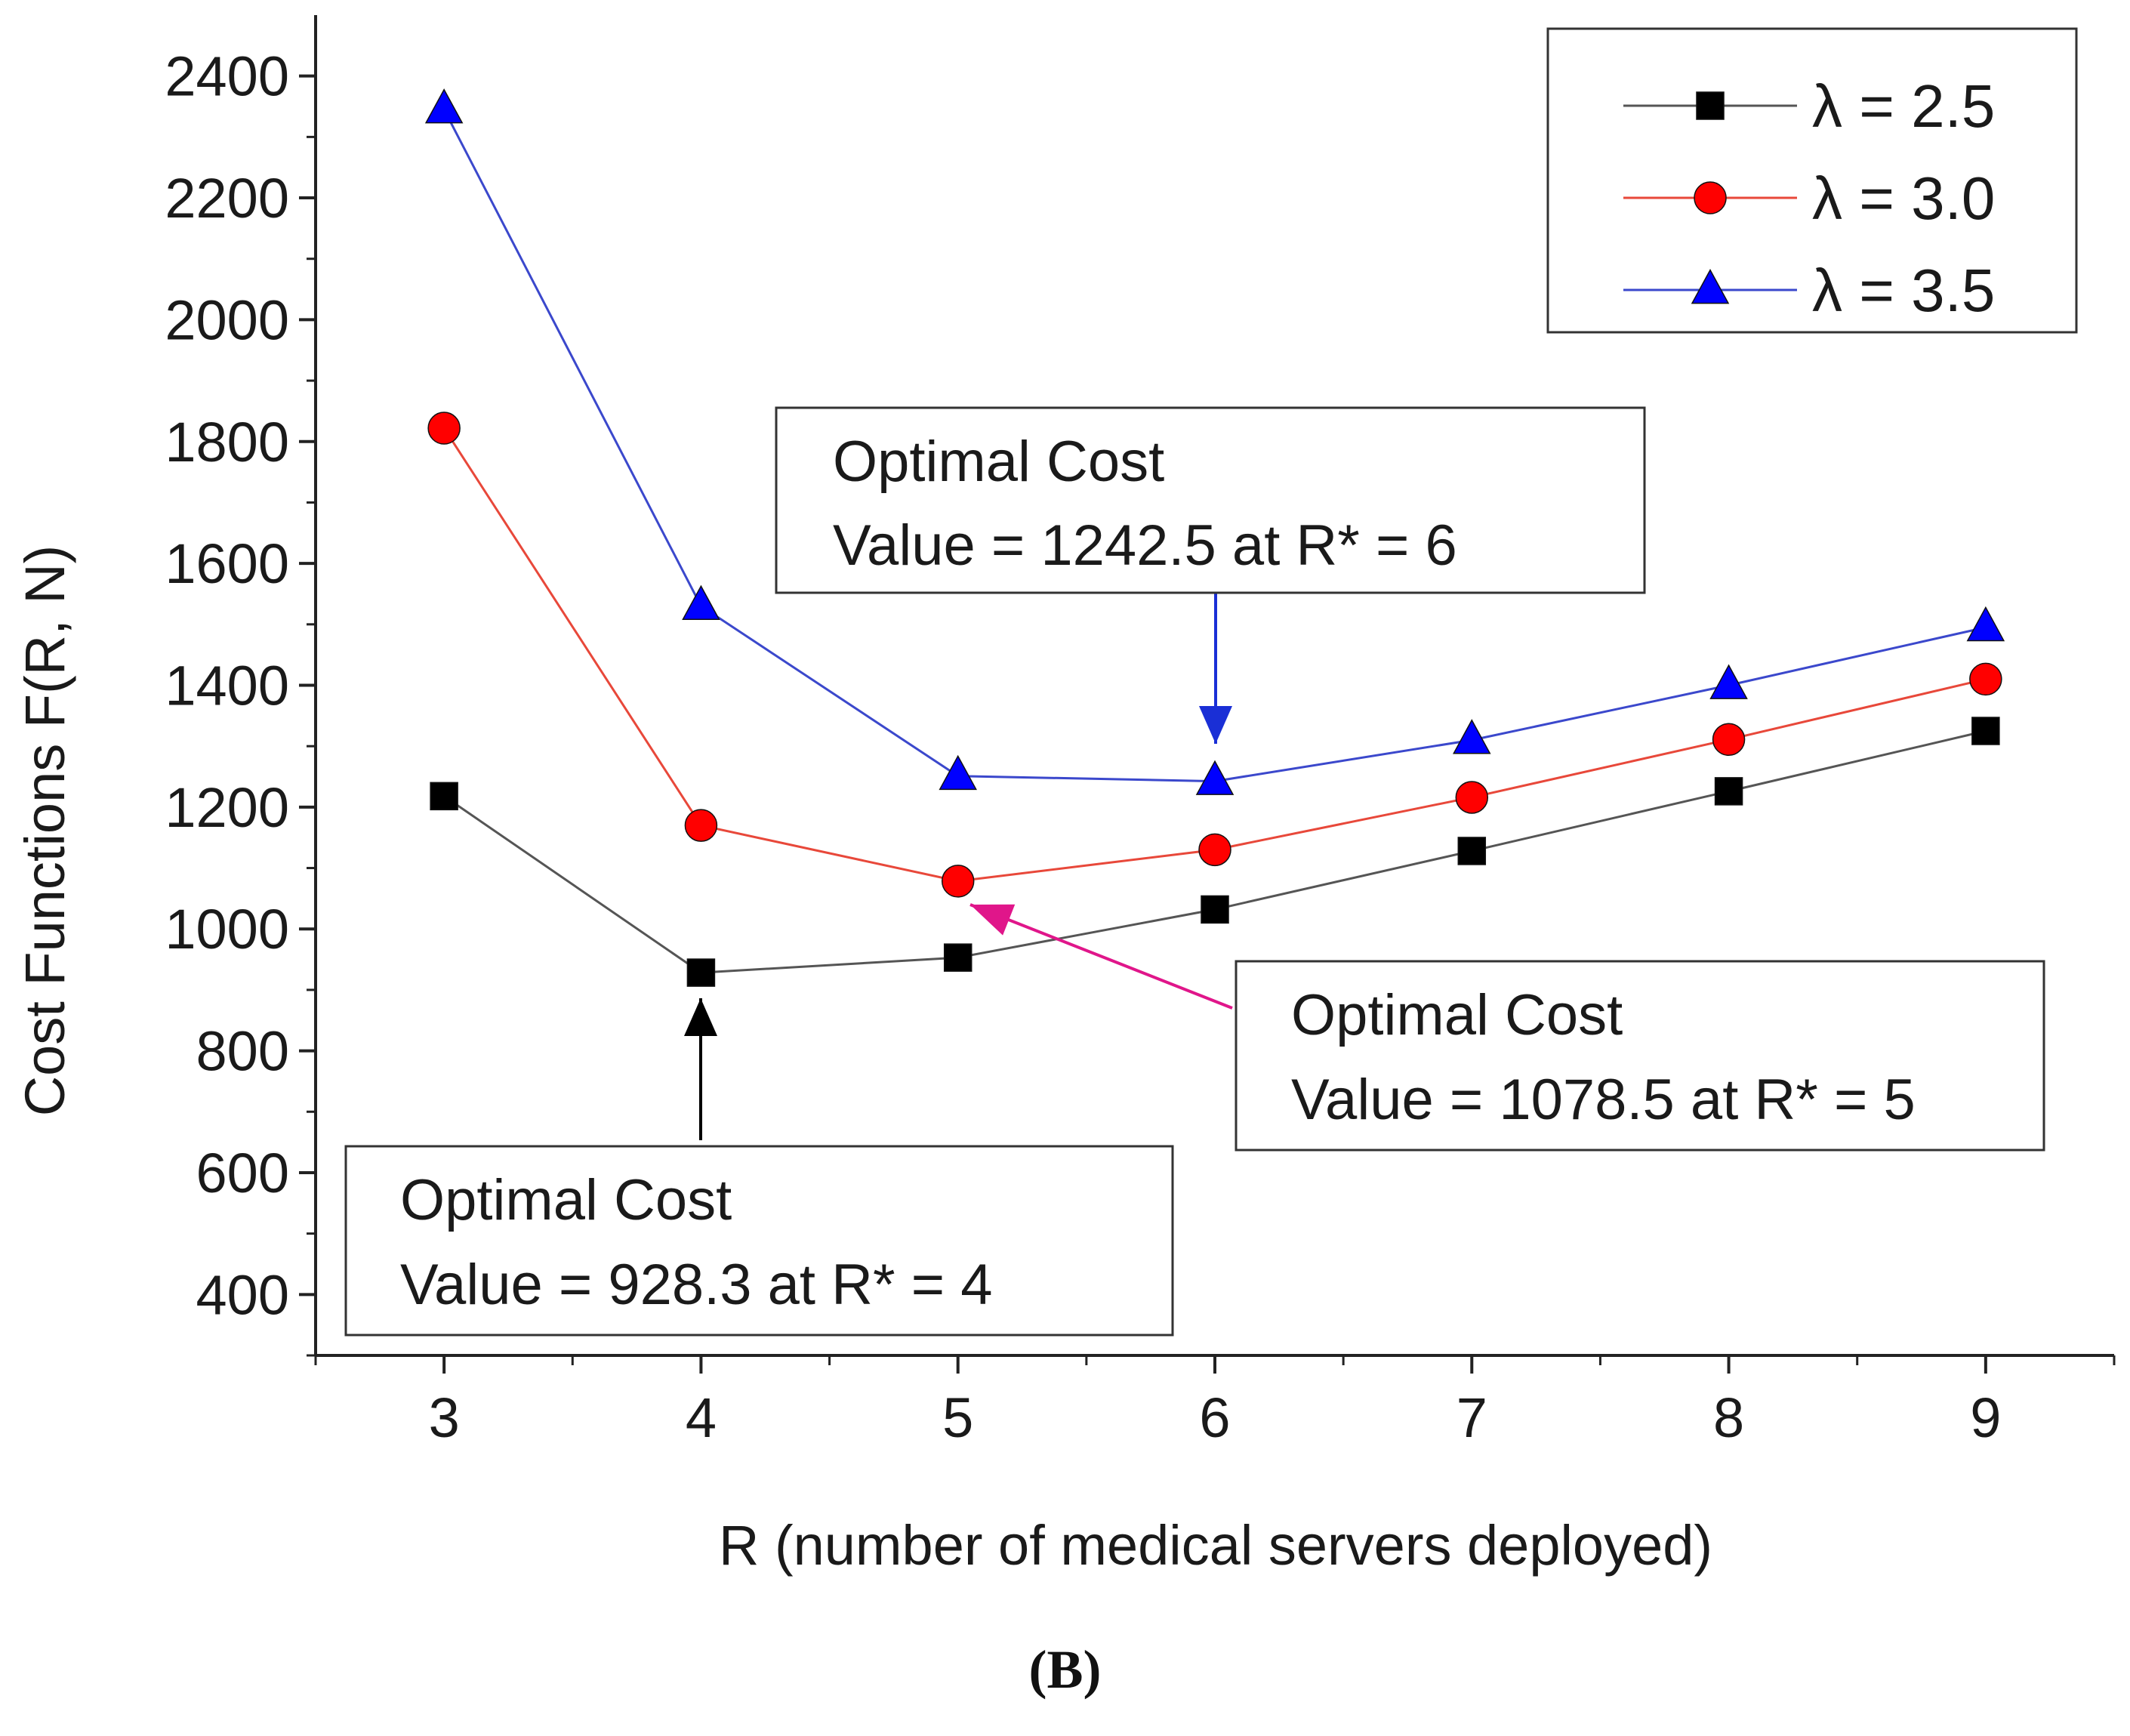  What do you see at coordinates (1904, 199) in the screenshot?
I see `legend-label: λ = 3.0` at bounding box center [1904, 199].